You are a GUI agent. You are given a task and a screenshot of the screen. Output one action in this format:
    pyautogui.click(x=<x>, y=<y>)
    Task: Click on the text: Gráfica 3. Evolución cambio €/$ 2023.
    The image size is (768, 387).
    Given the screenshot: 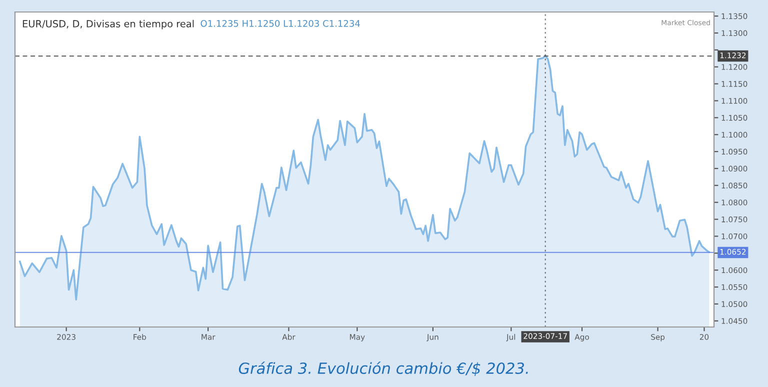 What is the action you would take?
    pyautogui.click(x=383, y=369)
    